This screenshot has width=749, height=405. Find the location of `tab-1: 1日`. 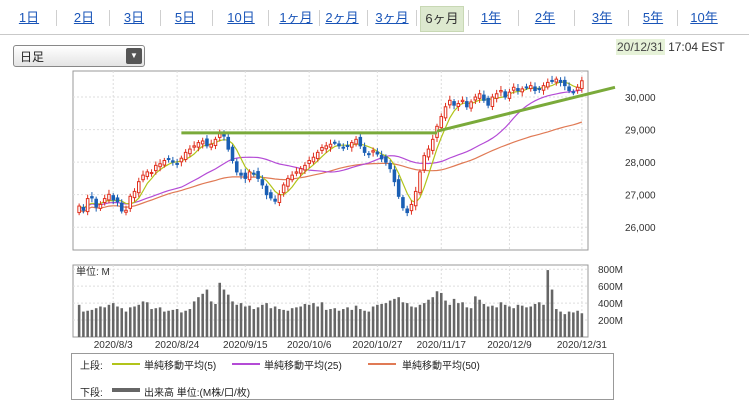

tab-1: 1日 is located at coordinates (29, 17).